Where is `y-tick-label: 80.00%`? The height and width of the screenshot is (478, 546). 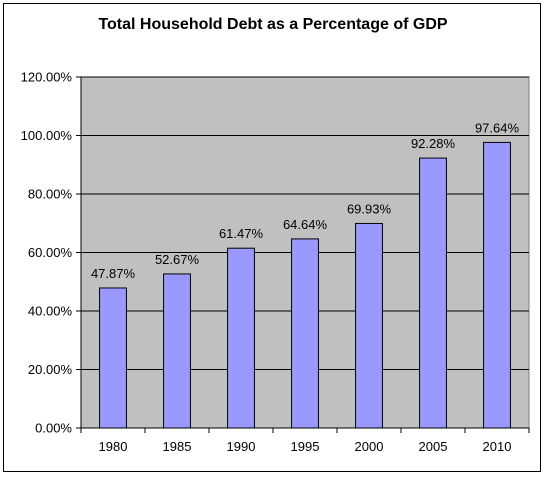 y-tick-label: 80.00% is located at coordinates (50, 194).